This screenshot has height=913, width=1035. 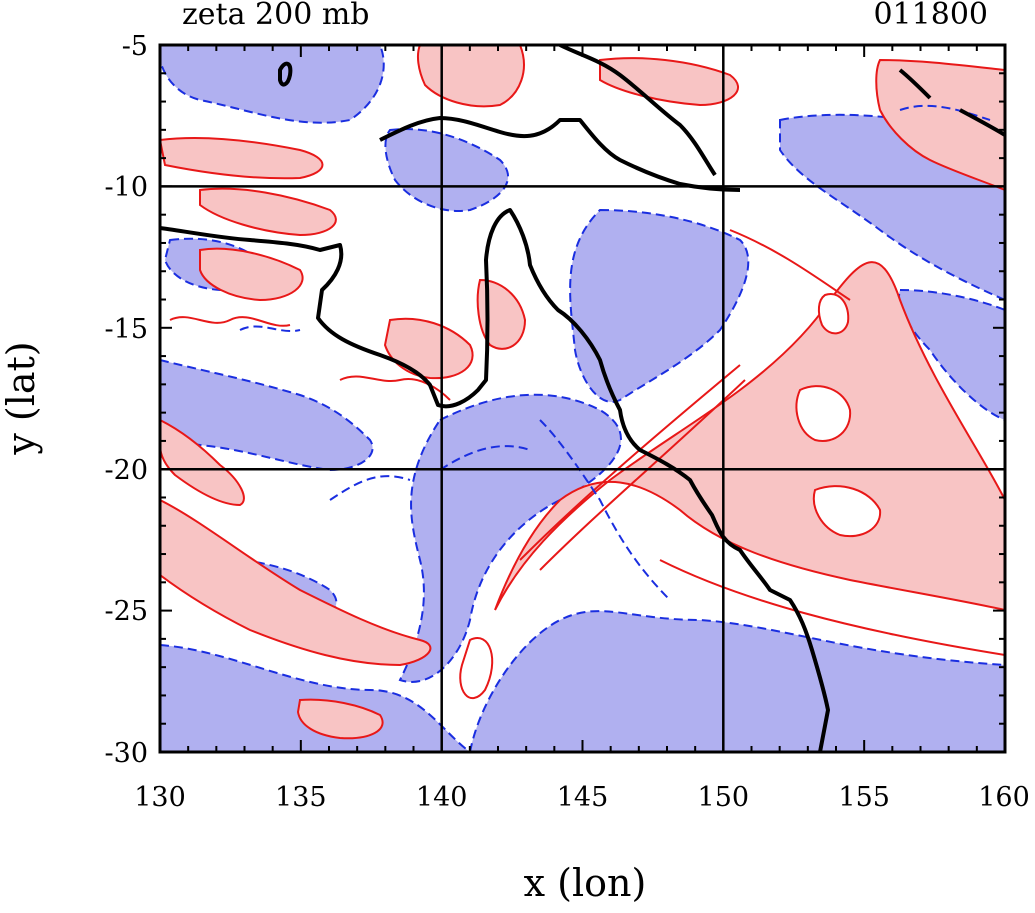 What do you see at coordinates (1004, 797) in the screenshot?
I see `x-tick-label: 160` at bounding box center [1004, 797].